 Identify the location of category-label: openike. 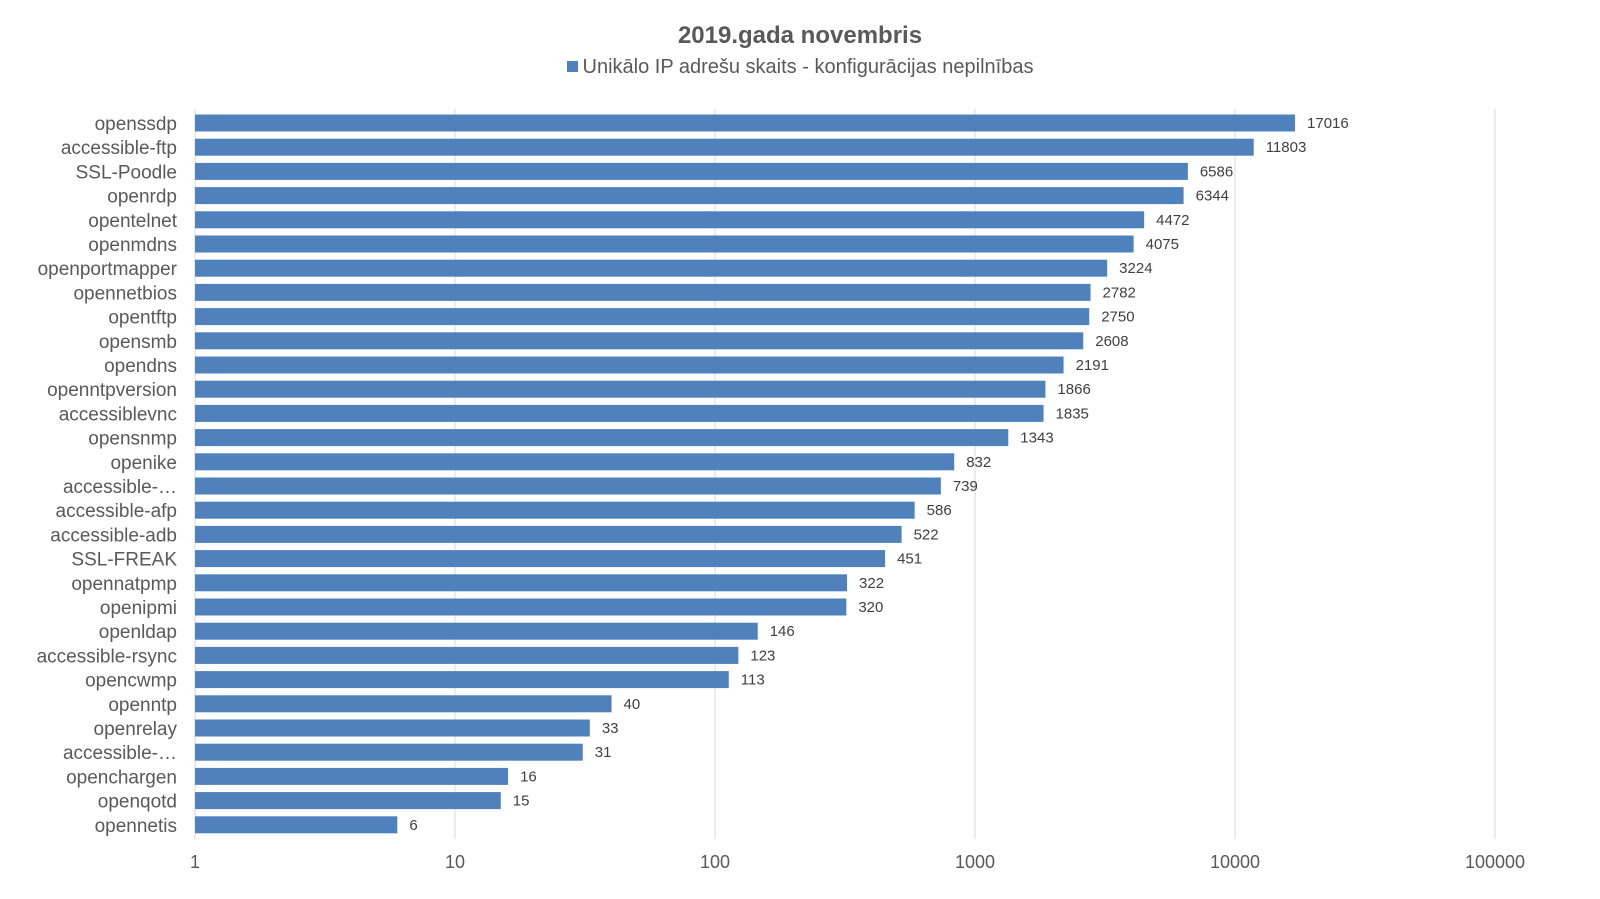
(143, 463).